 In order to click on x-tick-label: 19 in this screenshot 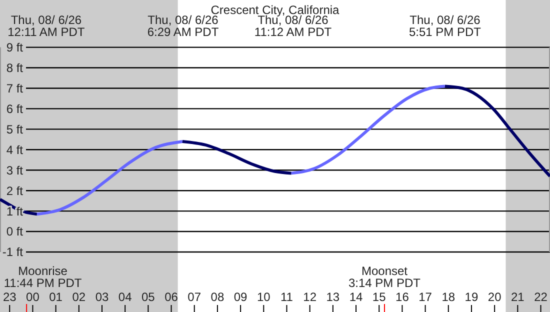, I will do `click(471, 297)`.